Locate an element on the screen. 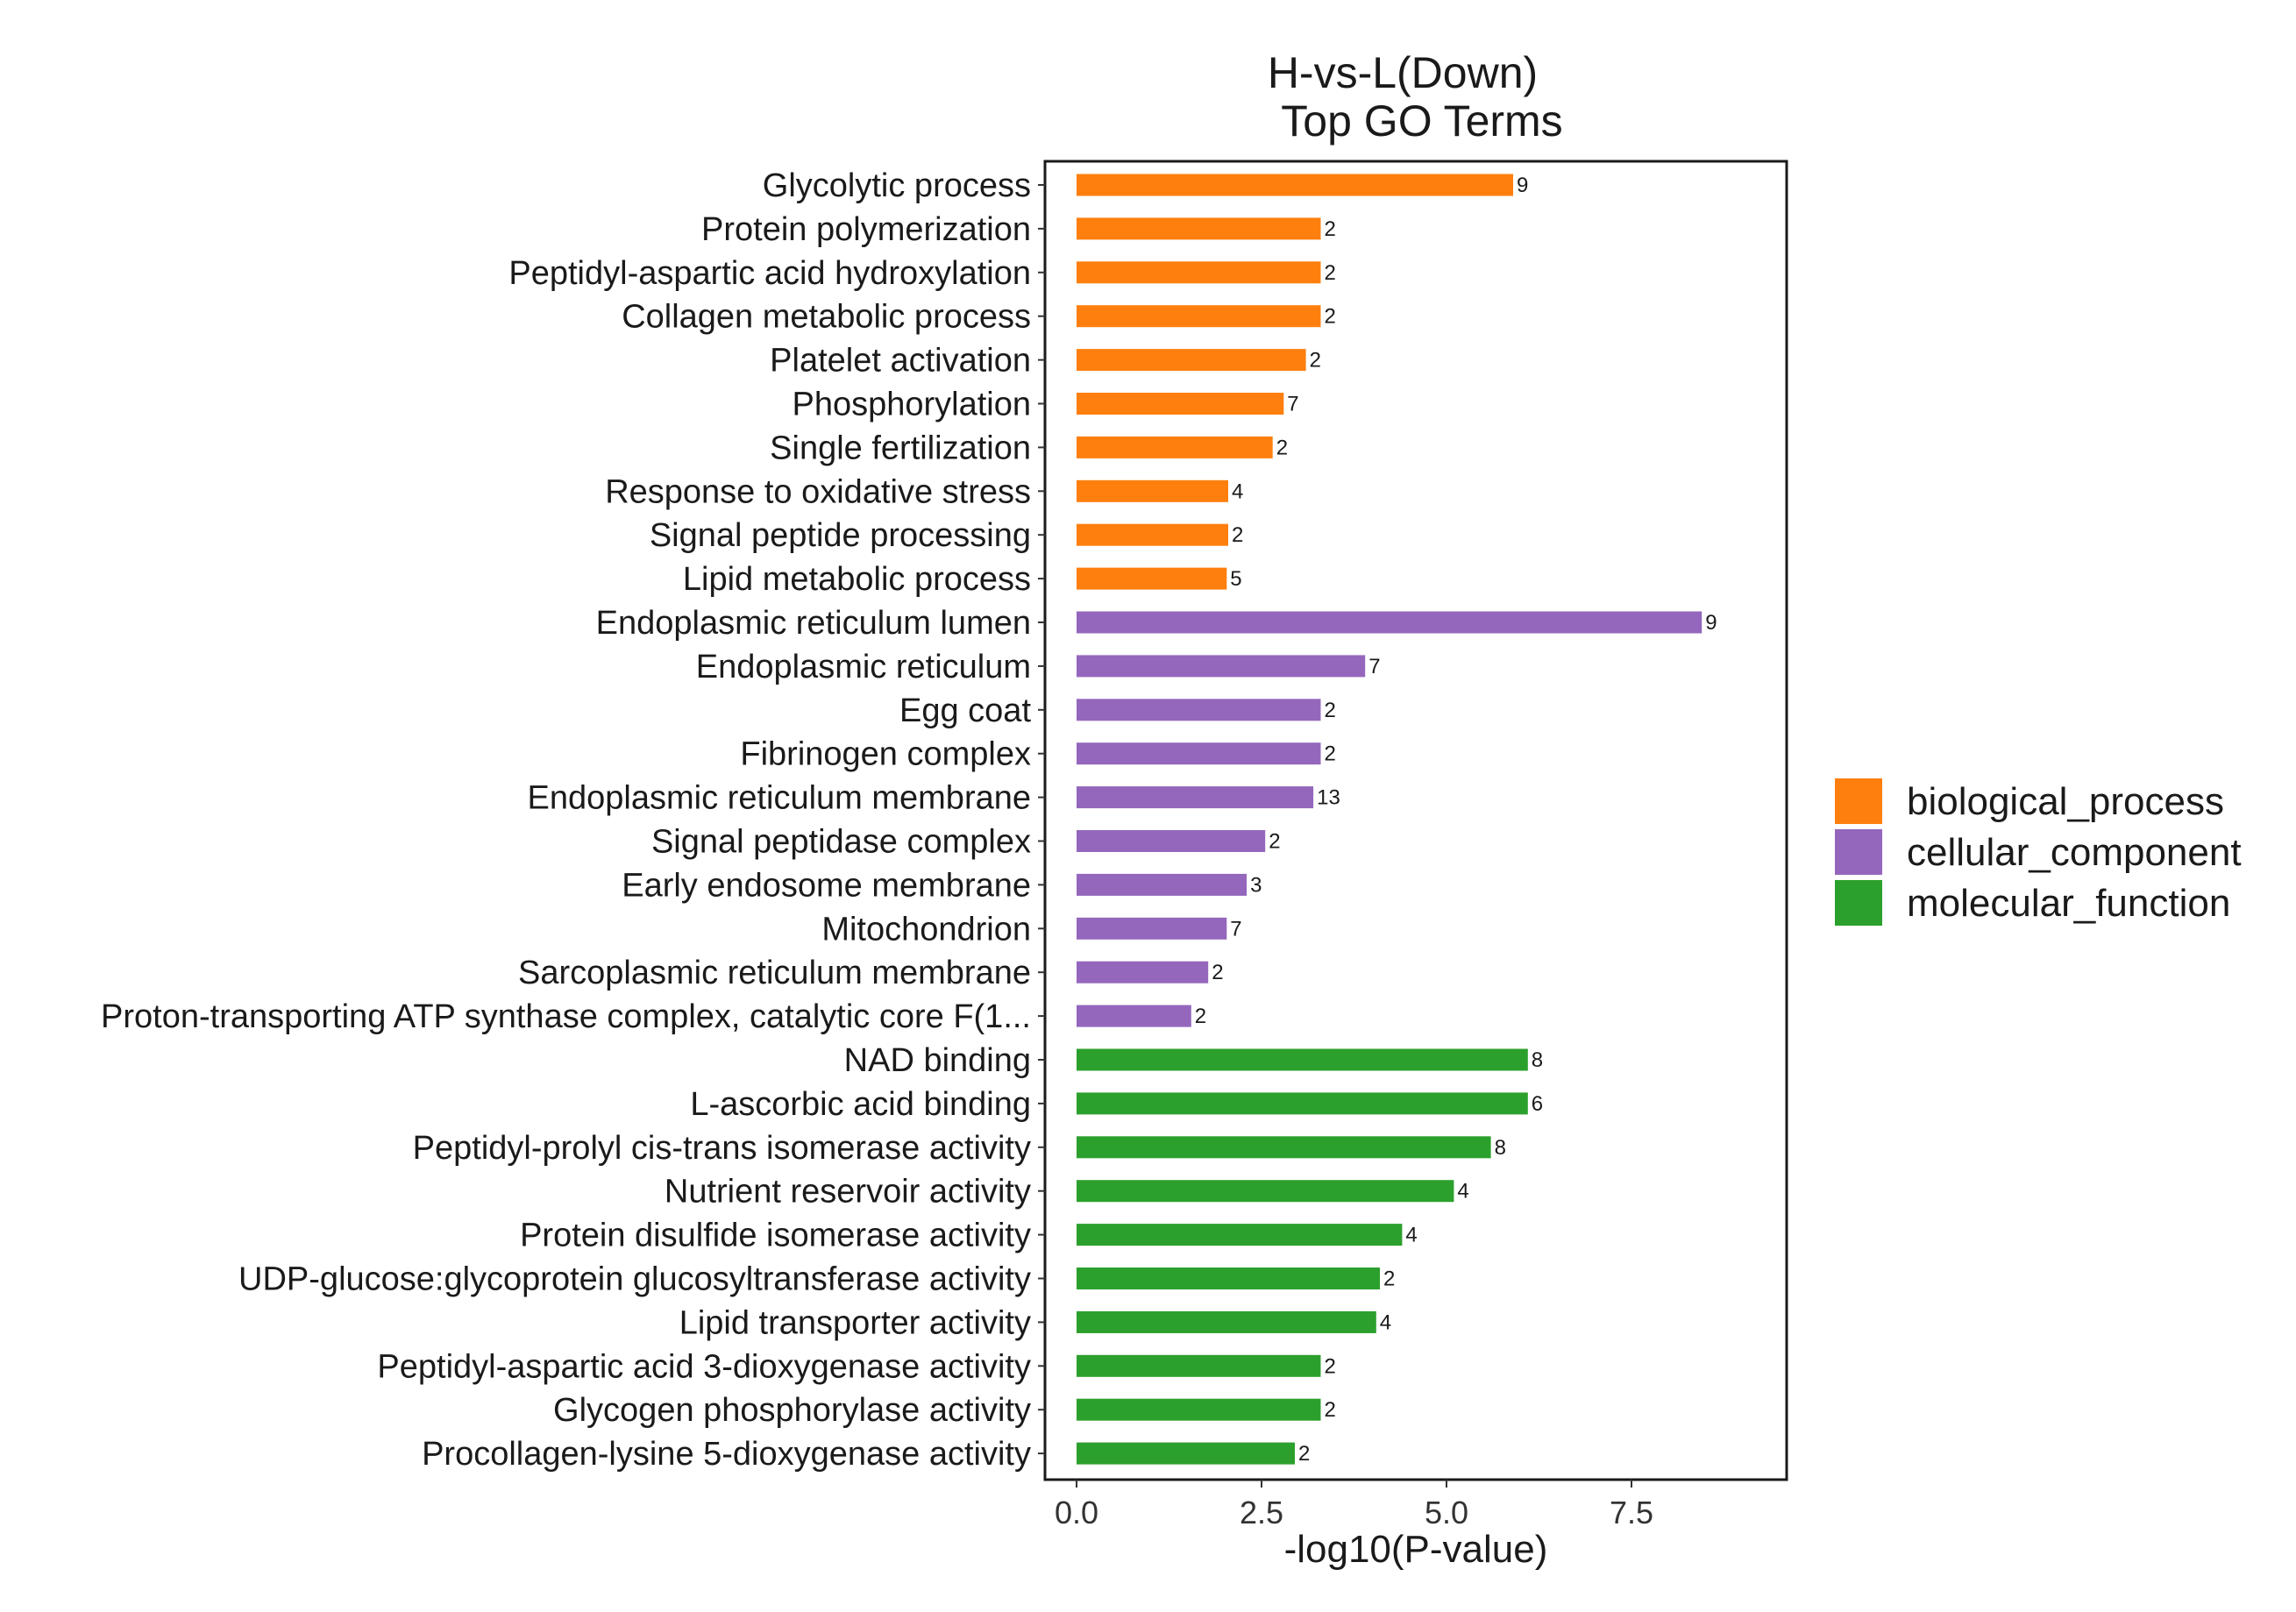  category-label: Lipid metabolic process is located at coordinates (857, 579).